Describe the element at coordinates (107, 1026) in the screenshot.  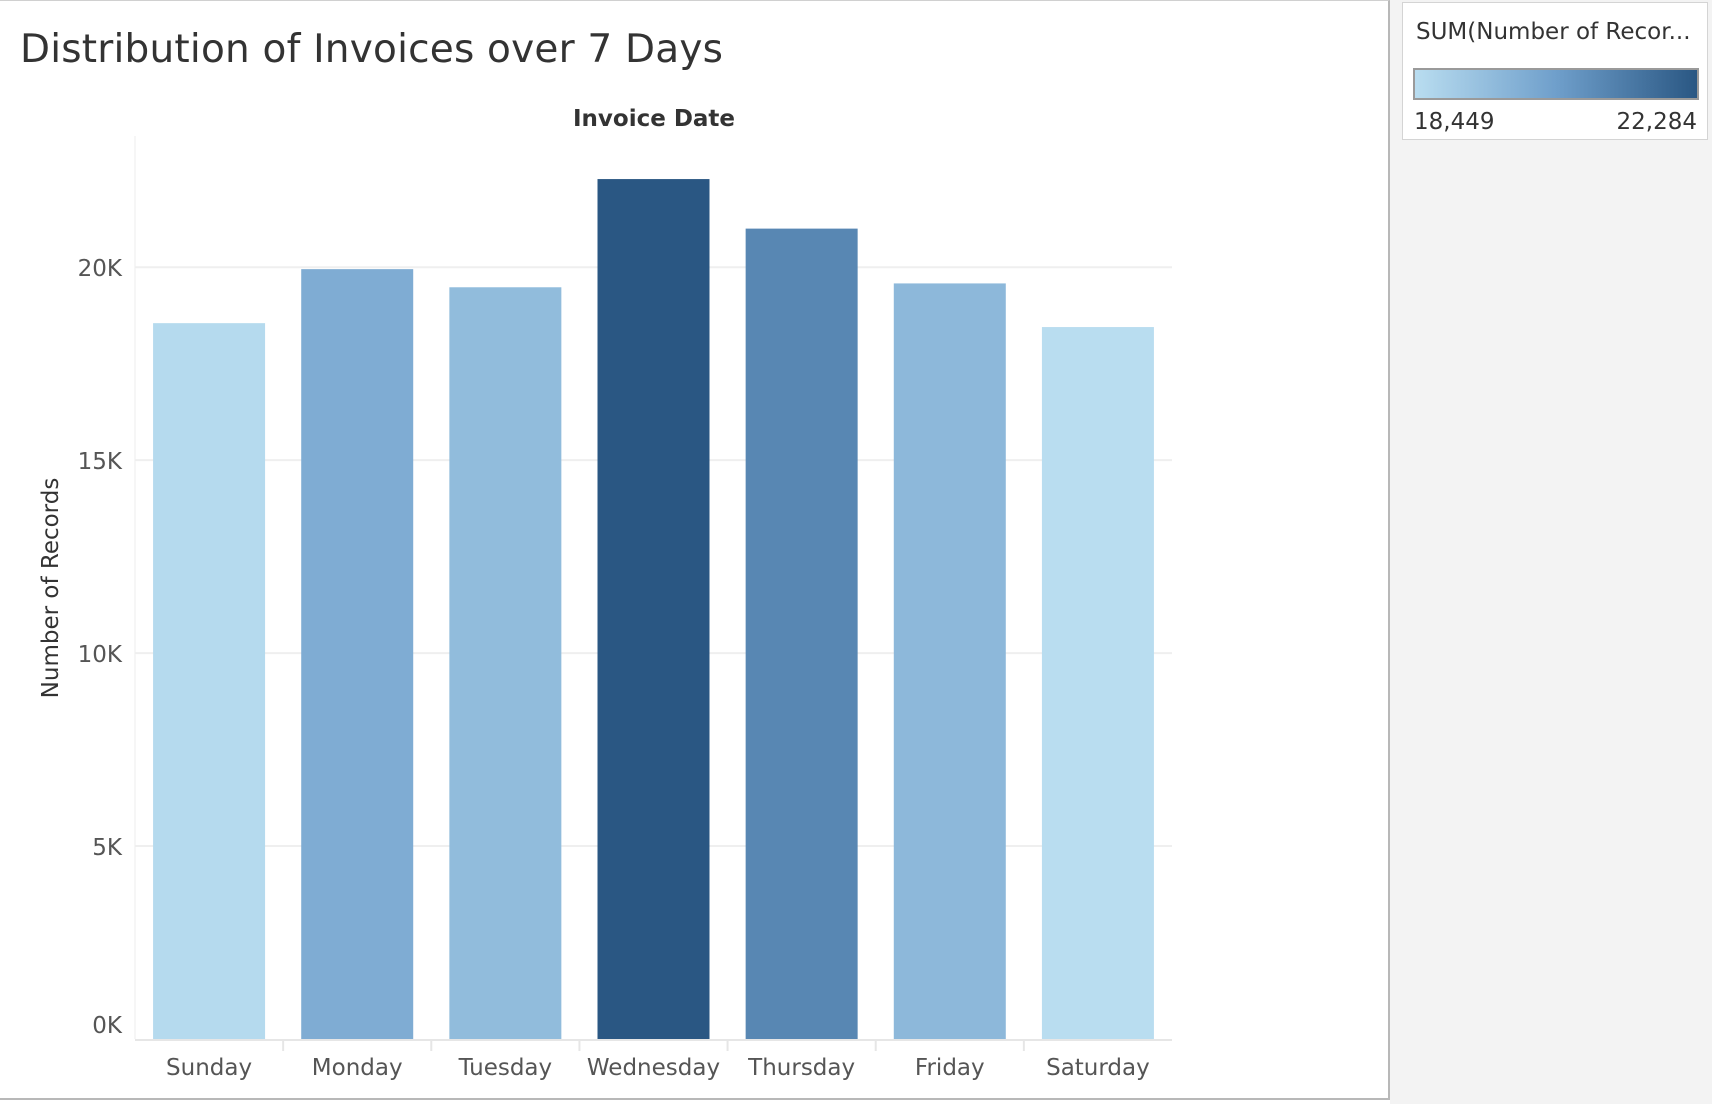
I see `y-tick-label: 0K` at that location.